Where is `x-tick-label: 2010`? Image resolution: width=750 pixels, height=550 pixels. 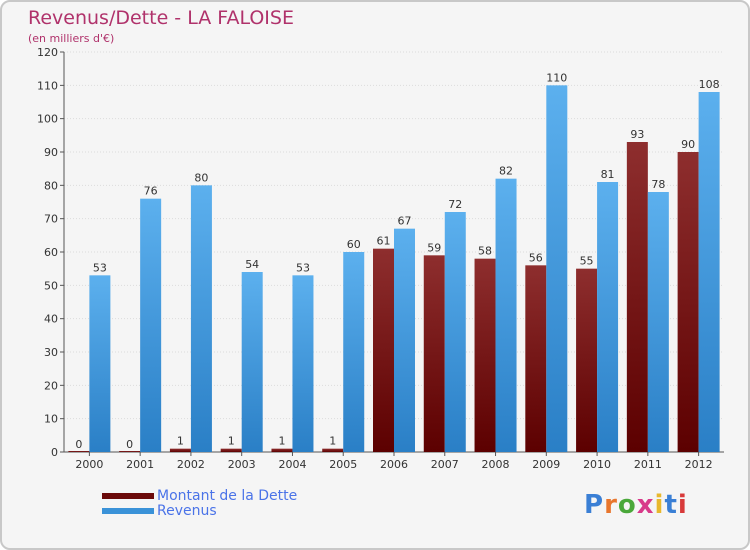
x-tick-label: 2010 is located at coordinates (597, 464).